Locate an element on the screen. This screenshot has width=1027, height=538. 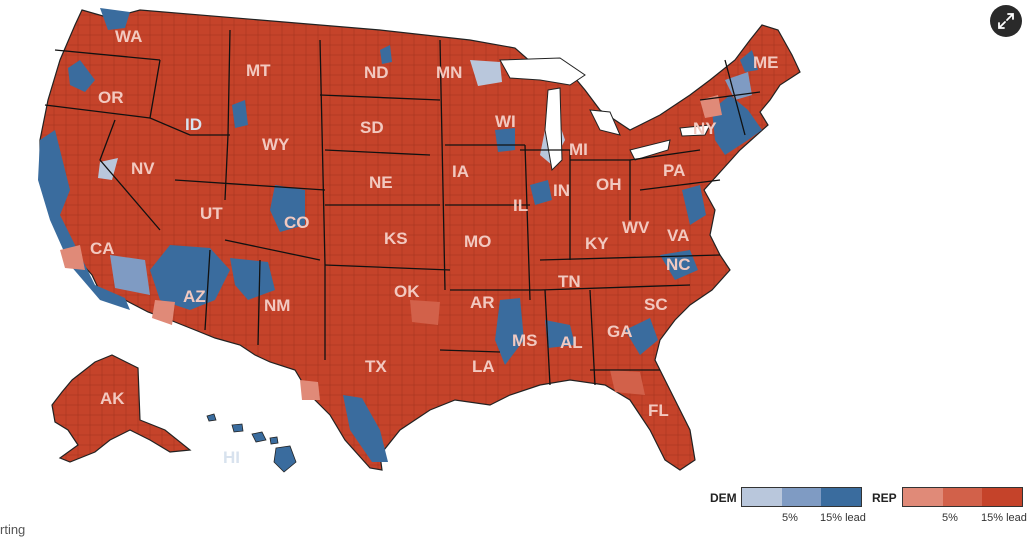
expand-icon is located at coordinates (1006, 21).